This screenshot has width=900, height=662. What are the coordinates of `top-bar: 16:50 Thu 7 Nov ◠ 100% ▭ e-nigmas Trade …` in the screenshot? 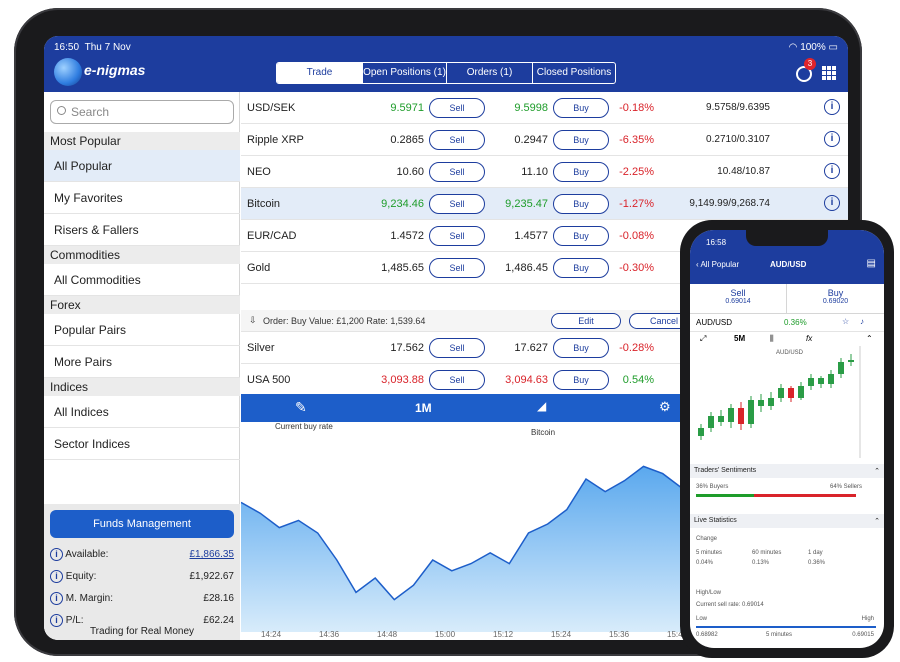 It's located at (446, 64).